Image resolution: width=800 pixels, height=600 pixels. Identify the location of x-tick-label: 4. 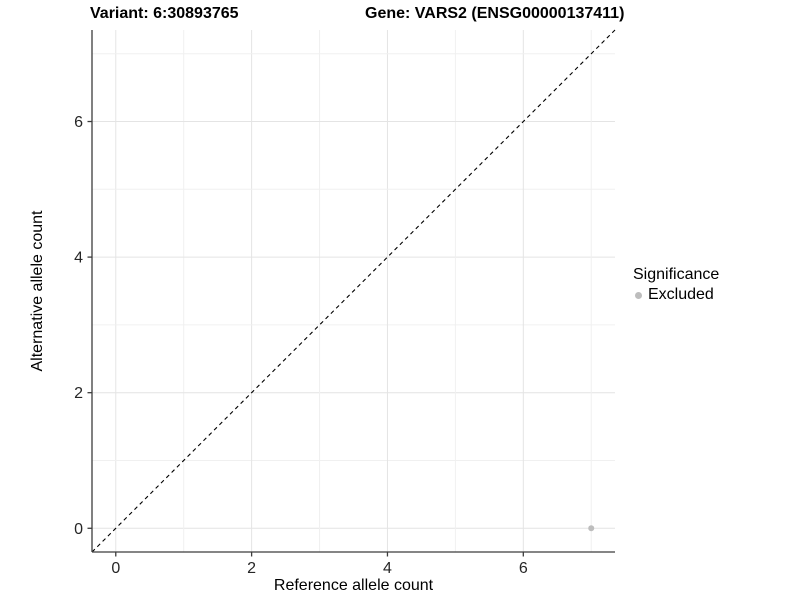
(387, 568).